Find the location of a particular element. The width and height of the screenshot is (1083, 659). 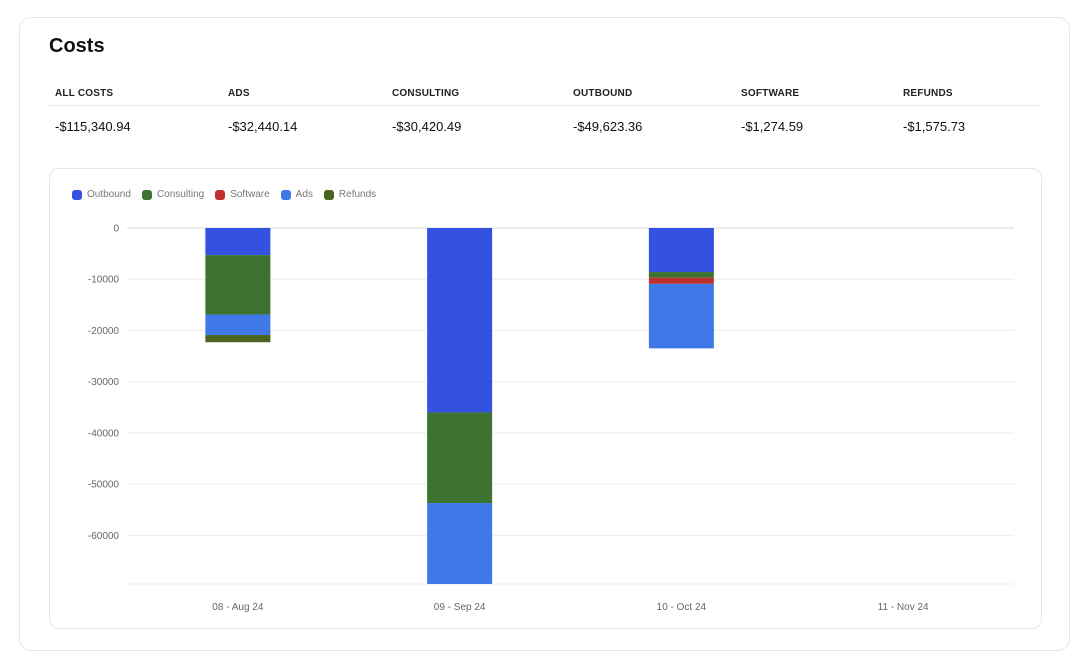

y-tick-label: -60000 is located at coordinates (104, 536).